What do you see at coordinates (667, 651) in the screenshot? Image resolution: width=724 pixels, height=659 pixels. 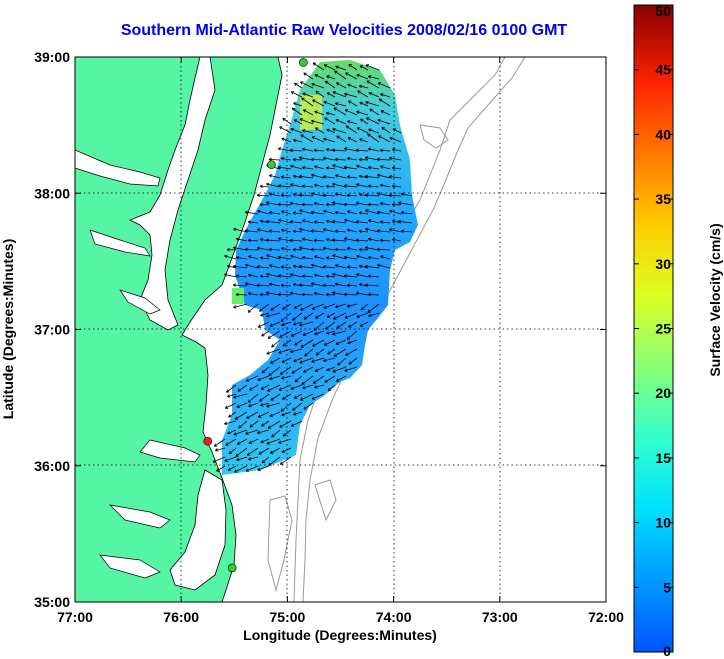 I see `colorbar-tick-label: 0` at bounding box center [667, 651].